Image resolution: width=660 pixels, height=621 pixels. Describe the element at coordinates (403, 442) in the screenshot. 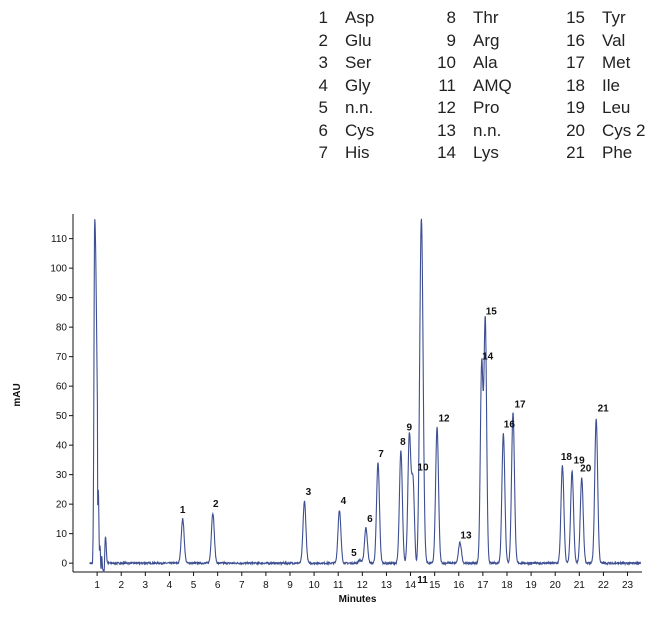

I see `peak-label-8: 8` at that location.